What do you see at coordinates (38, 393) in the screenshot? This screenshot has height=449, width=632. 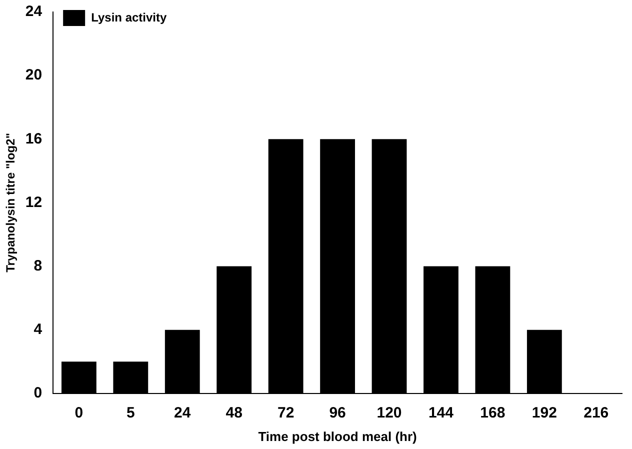 I see `y-tick-label: 0` at bounding box center [38, 393].